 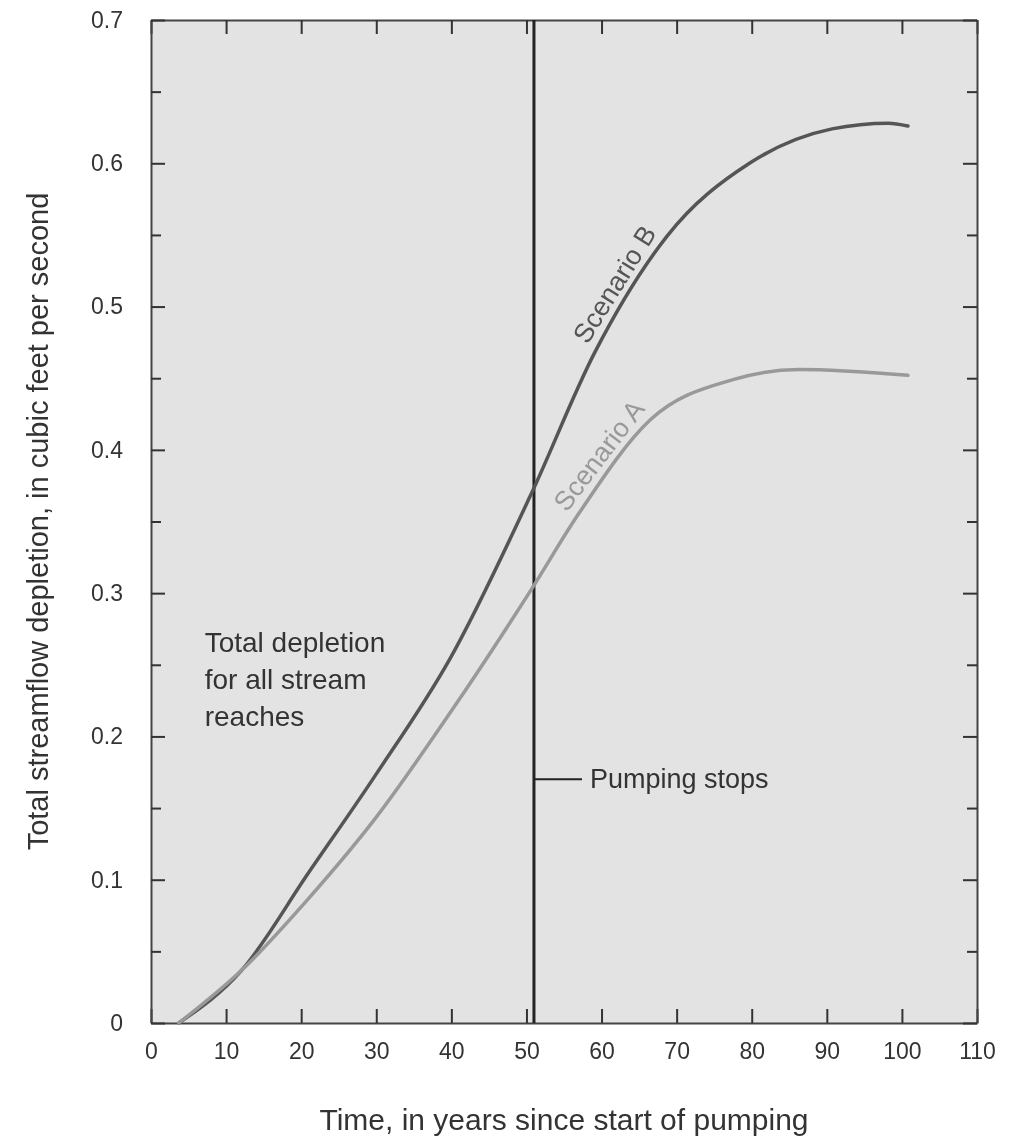 What do you see at coordinates (38, 521) in the screenshot?
I see `y-axis-title: Total streamflow depletion, in cubic feet per second` at bounding box center [38, 521].